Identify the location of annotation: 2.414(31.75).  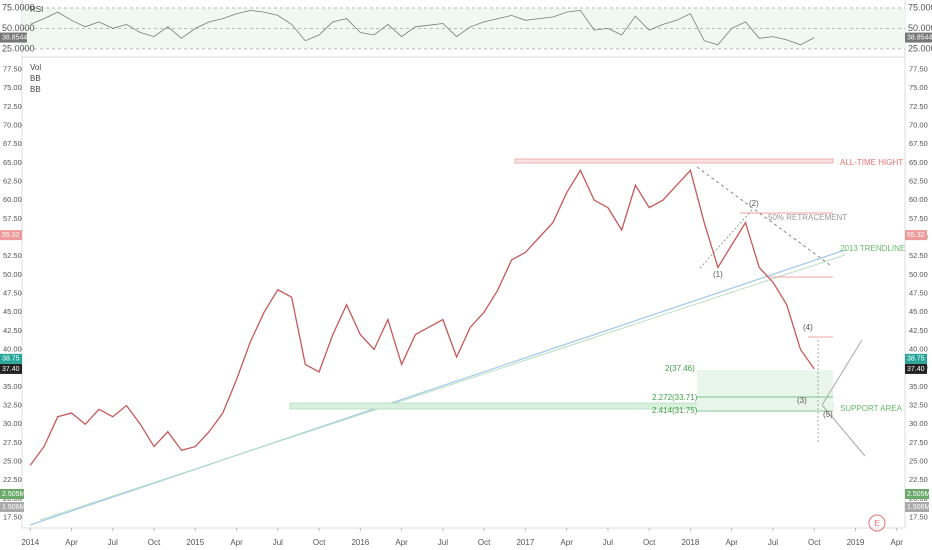
(675, 410).